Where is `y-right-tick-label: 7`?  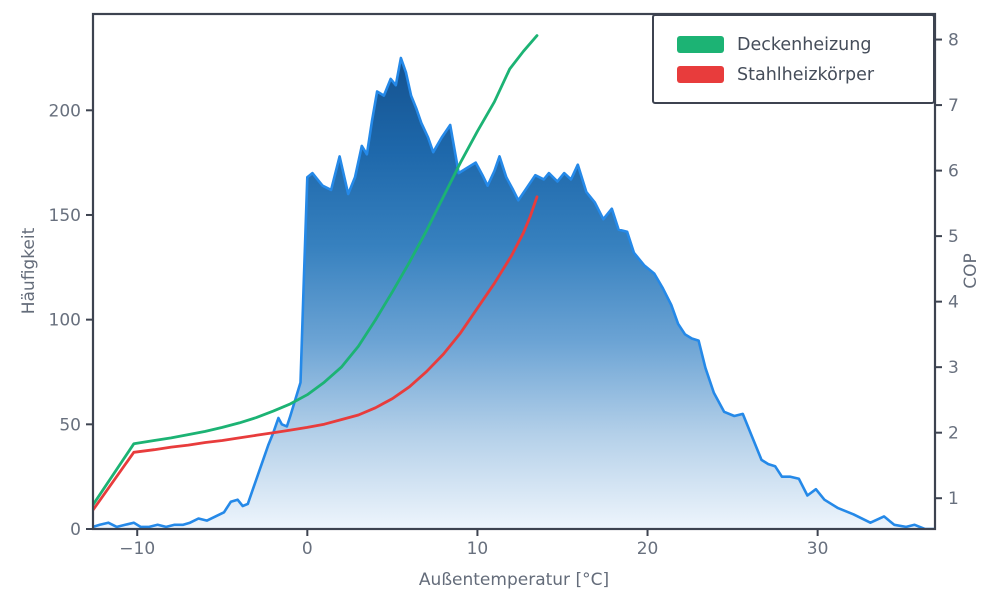 y-right-tick-label: 7 is located at coordinates (953, 106).